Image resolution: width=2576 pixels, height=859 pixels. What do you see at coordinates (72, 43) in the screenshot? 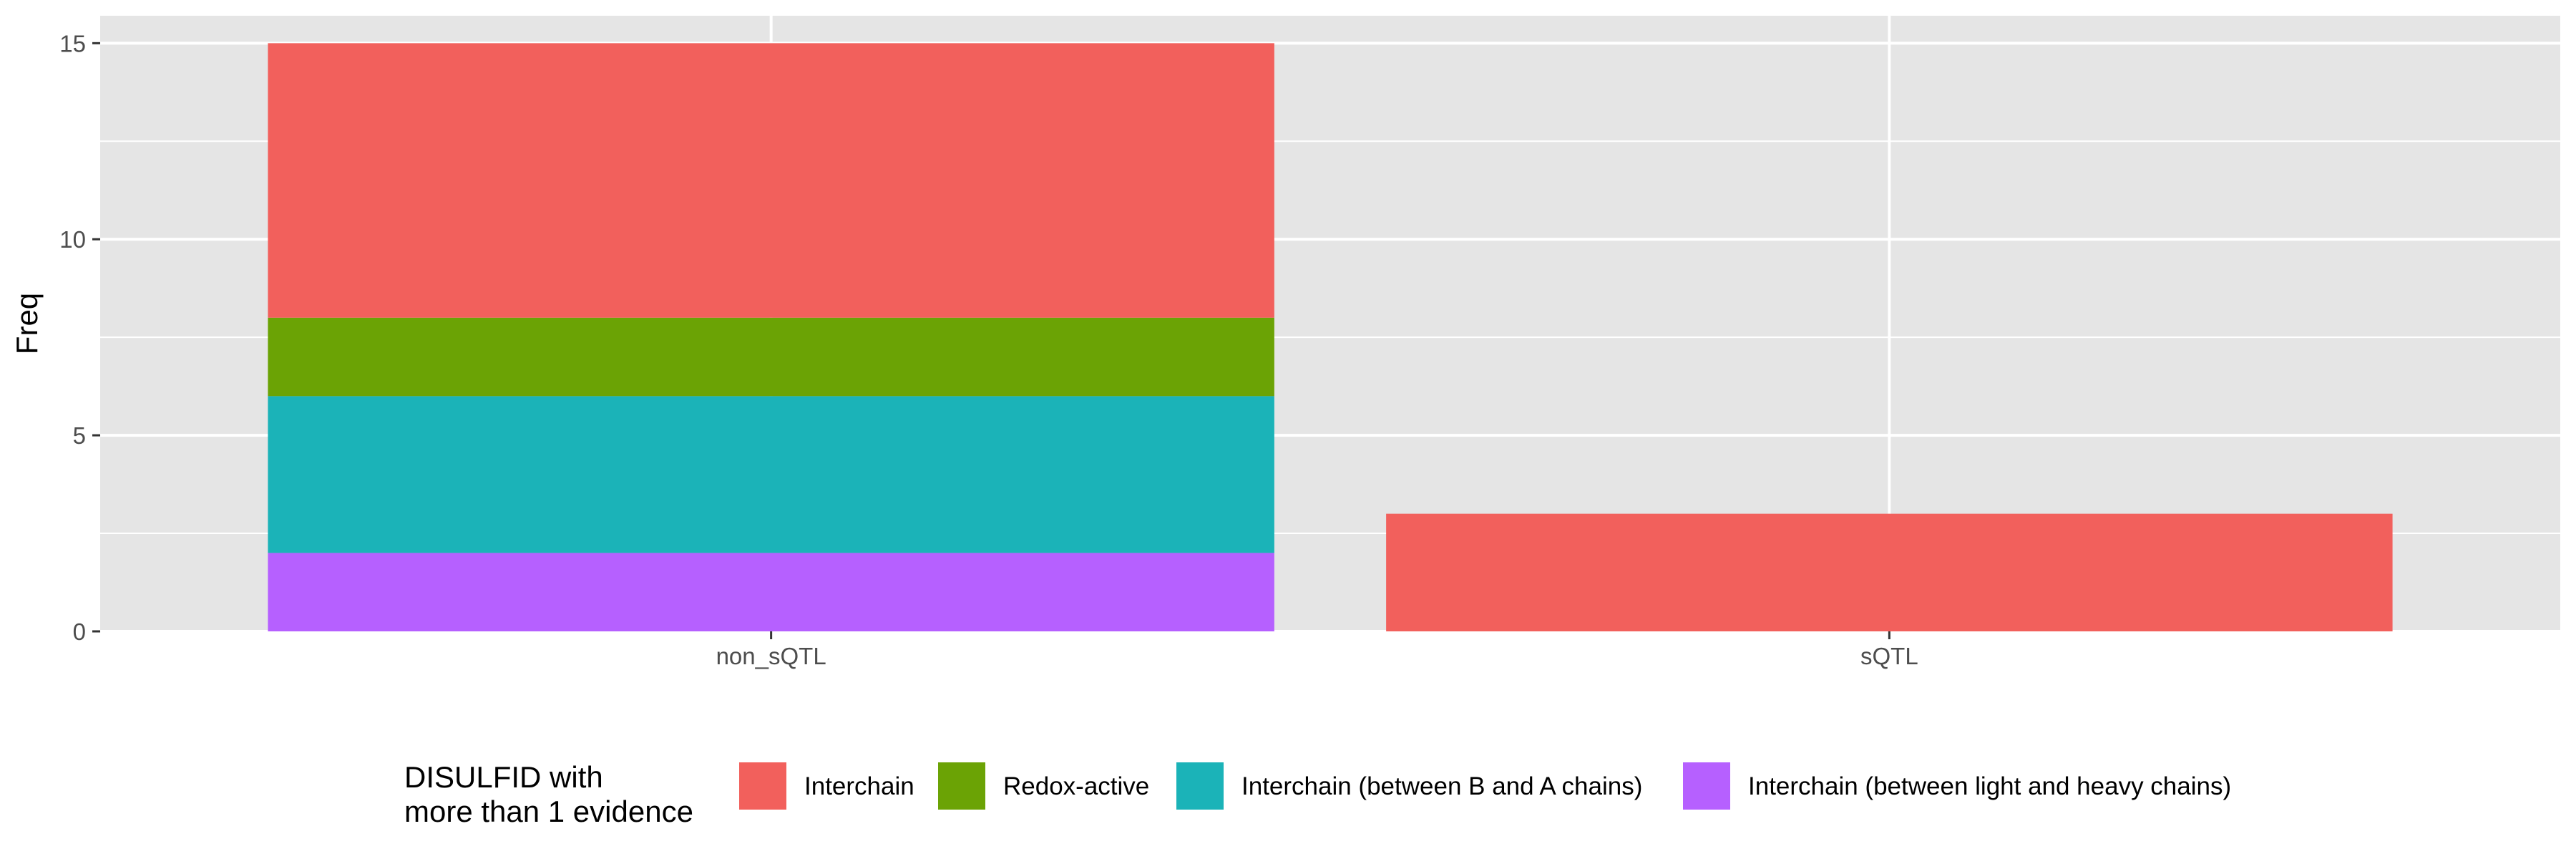
I see `y-tick-label: 15` at bounding box center [72, 43].